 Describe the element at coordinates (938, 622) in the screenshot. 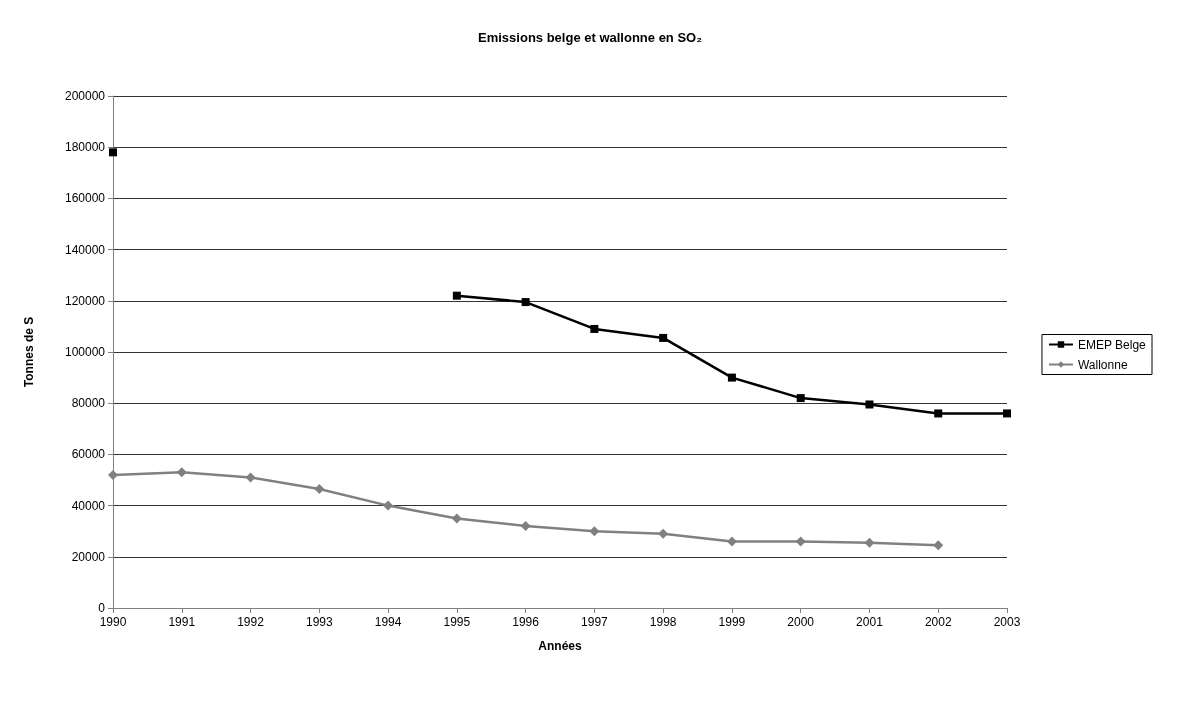

I see `x-tick-label: 2002` at that location.